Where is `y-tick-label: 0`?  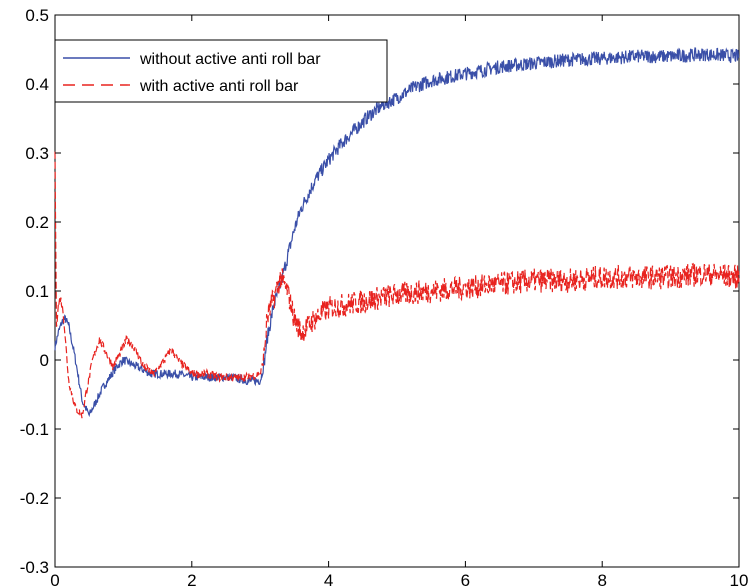
y-tick-label: 0 is located at coordinates (44, 360).